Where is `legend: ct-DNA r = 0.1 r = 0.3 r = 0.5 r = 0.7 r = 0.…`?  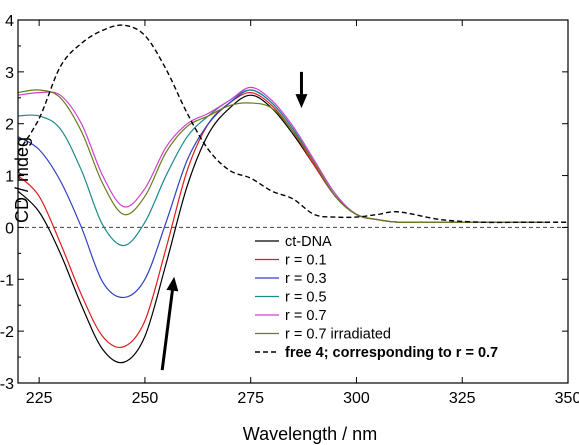
legend: ct-DNA r = 0.1 r = 0.3 r = 0.5 r = 0.7 r = 0.… is located at coordinates (376, 297).